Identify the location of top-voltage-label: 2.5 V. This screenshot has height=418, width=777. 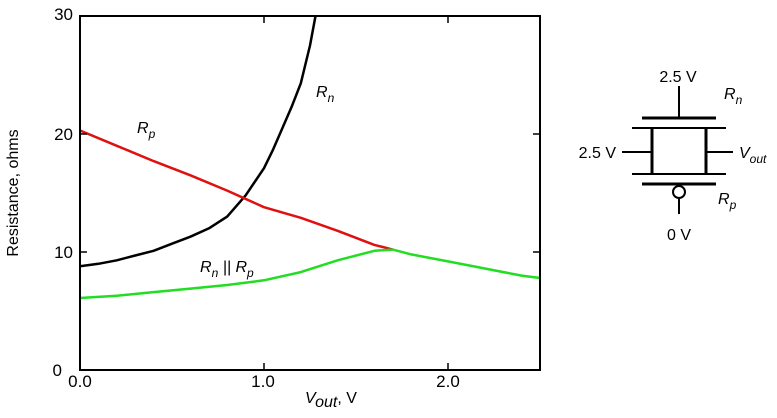
(678, 77).